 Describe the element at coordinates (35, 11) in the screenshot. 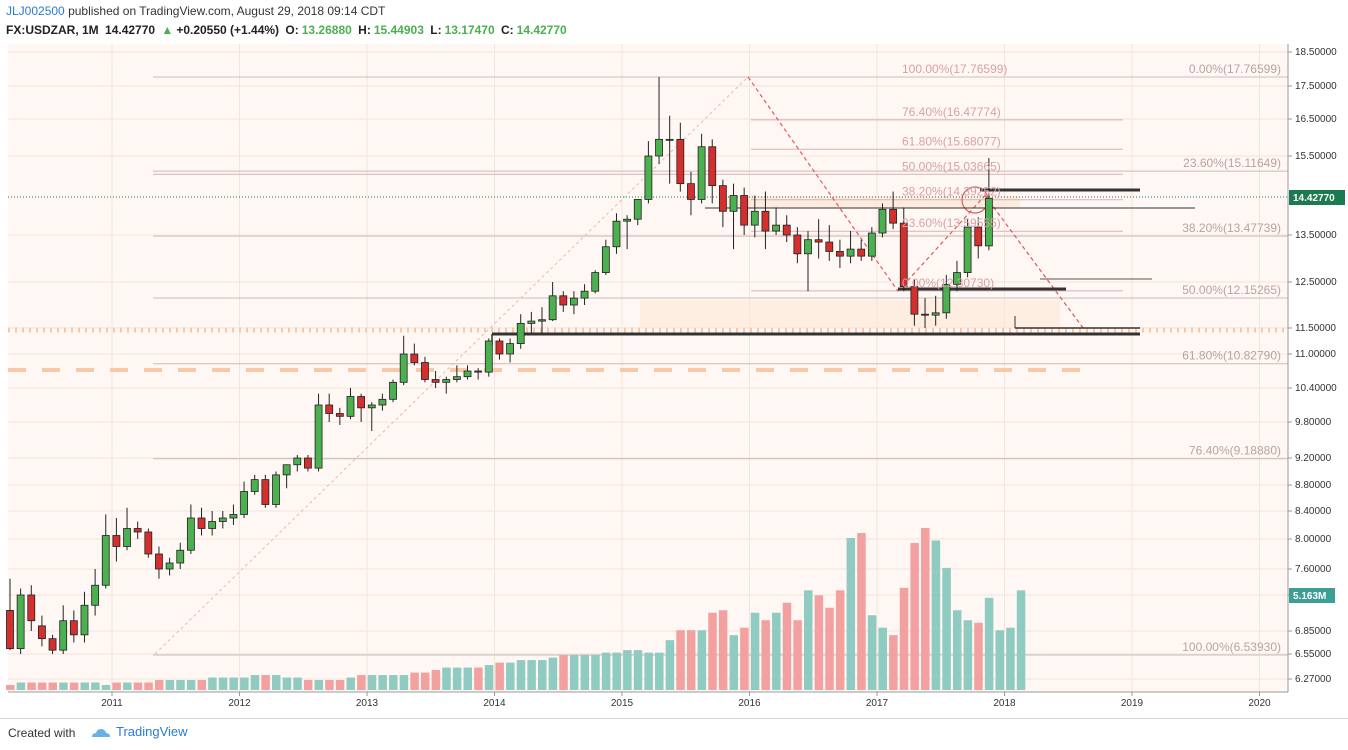

I see `publisher-username: JLJ002500` at that location.